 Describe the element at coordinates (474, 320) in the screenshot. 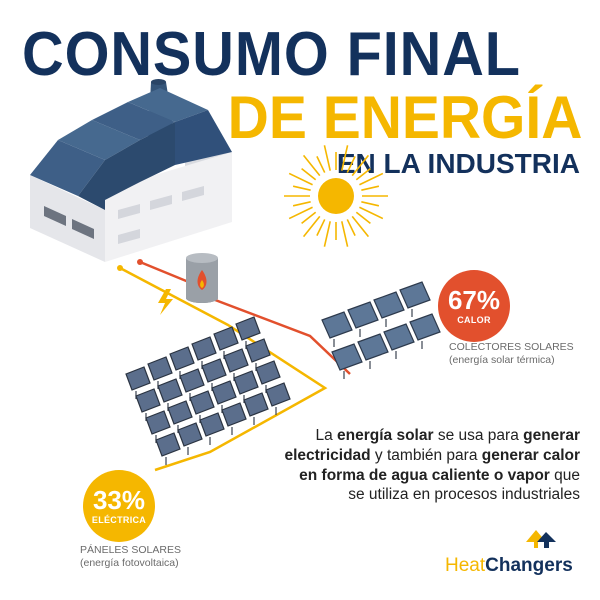

I see `calor-label: CALOR` at that location.